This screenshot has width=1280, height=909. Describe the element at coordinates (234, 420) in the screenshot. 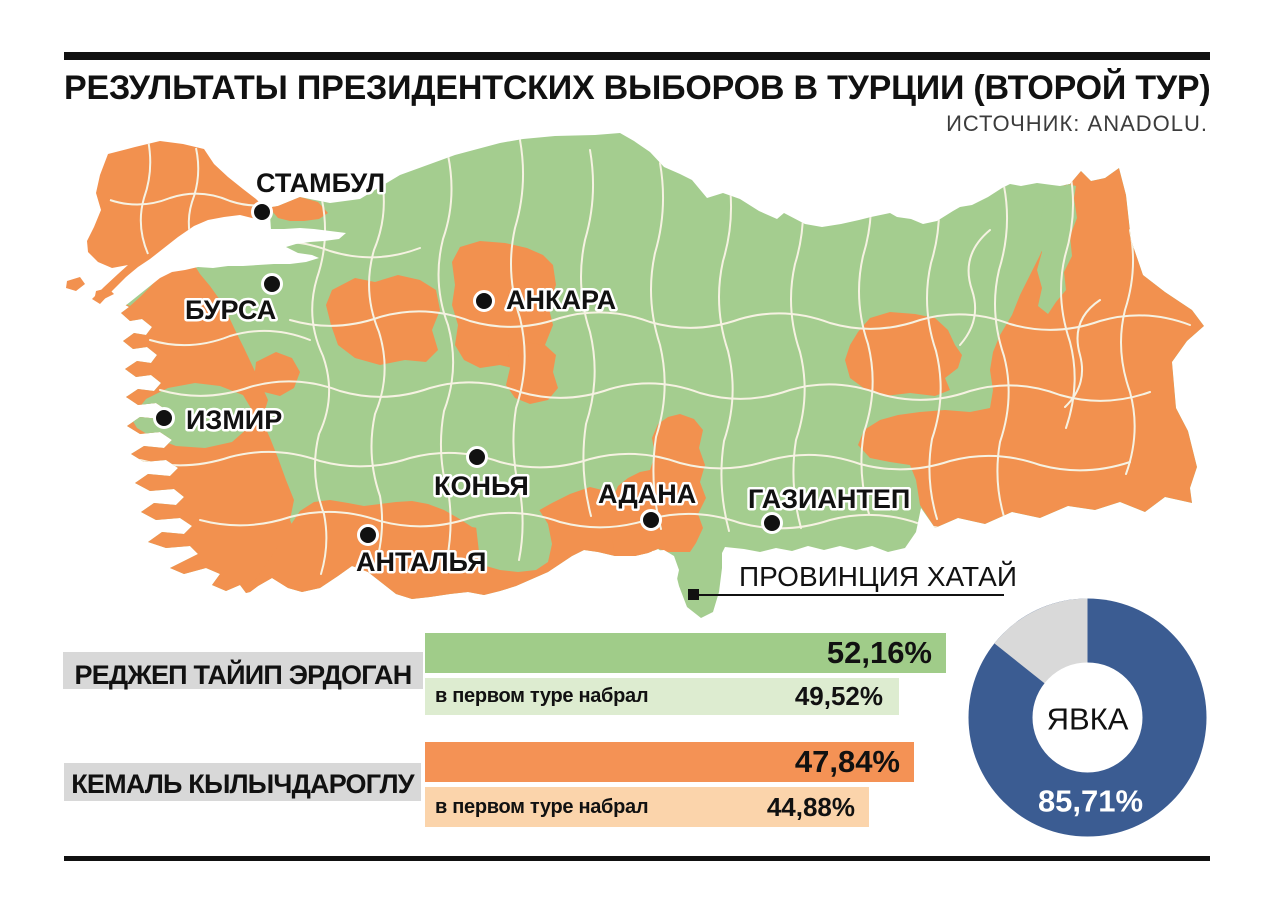

I see `svg-text: ИЗМИР` at that location.